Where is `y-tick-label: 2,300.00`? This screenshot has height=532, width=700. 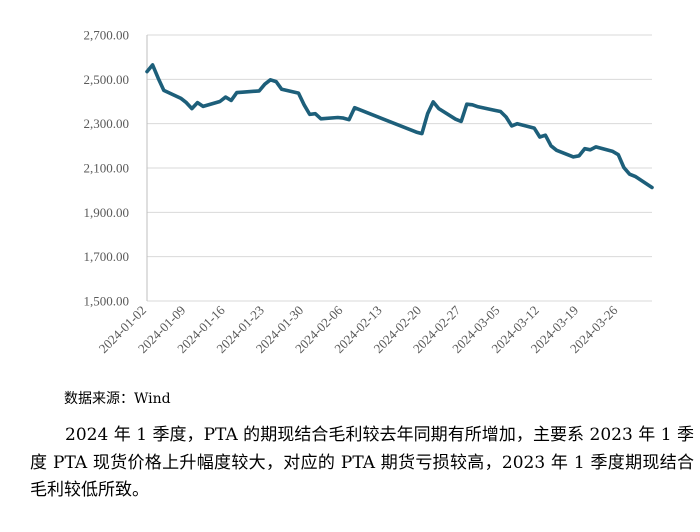 y-tick-label: 2,300.00 is located at coordinates (107, 123).